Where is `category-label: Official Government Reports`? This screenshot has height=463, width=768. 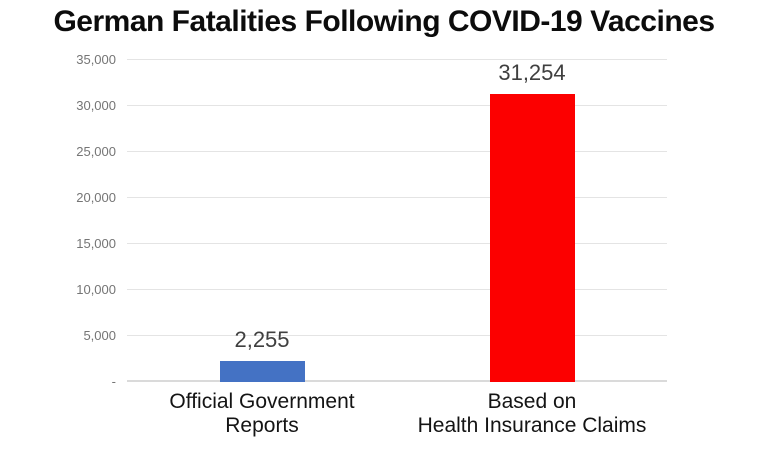
category-label: Official Government Reports is located at coordinates (262, 414).